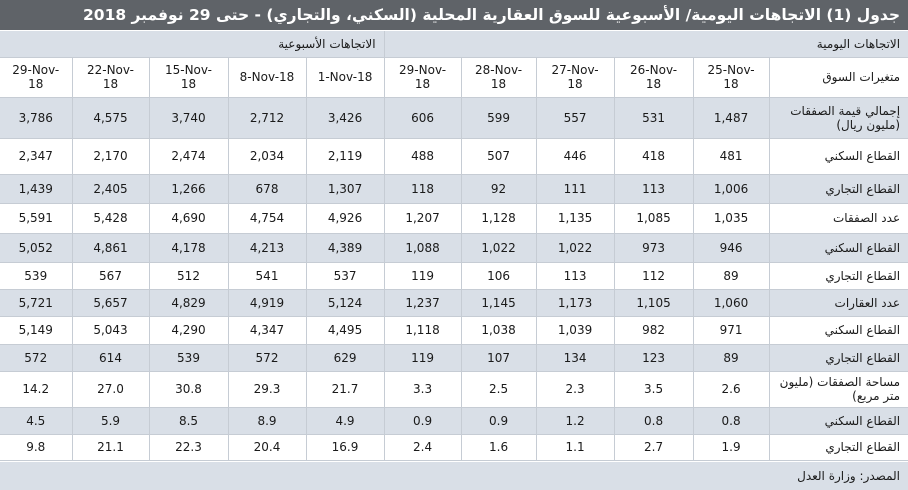 Image resolution: width=908 pixels, height=490 pixels. What do you see at coordinates (267, 188) in the screenshot?
I see `value-cell: 678` at bounding box center [267, 188].